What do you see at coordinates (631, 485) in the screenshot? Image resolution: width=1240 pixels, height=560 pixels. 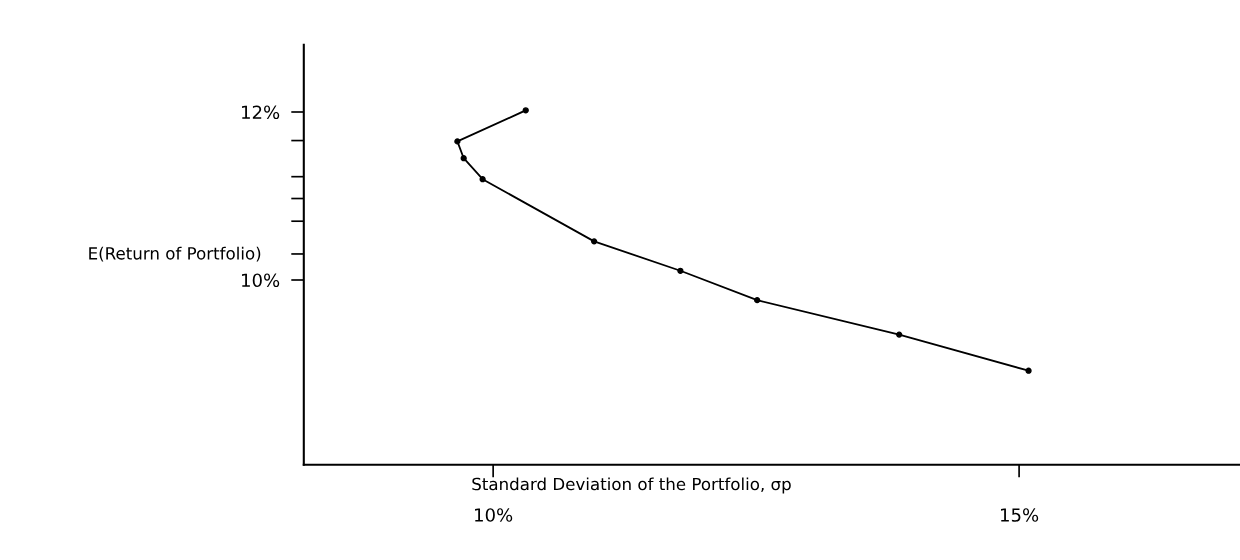 I see `x-axis-title: Standard Deviation of the Portfolio, σp` at bounding box center [631, 485].